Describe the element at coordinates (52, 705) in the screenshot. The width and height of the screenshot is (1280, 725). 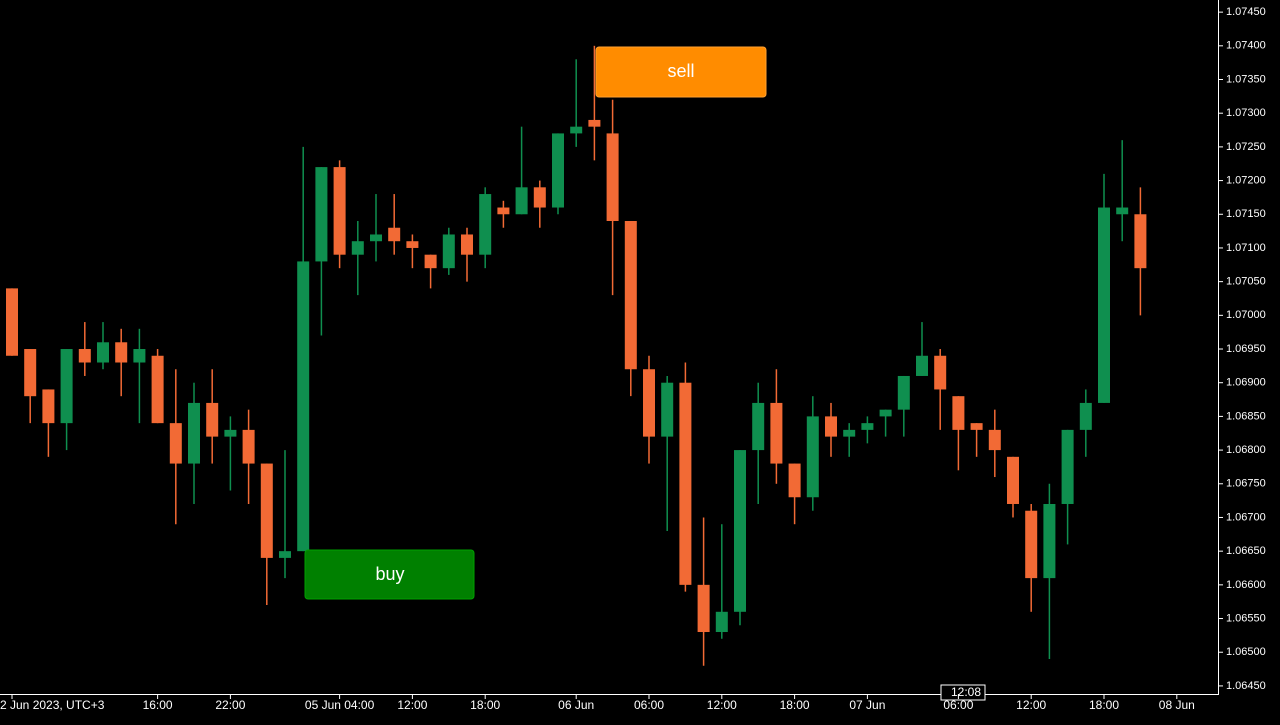
I see `x-tick-label: 2 Jun 2023, UTC+3` at that location.